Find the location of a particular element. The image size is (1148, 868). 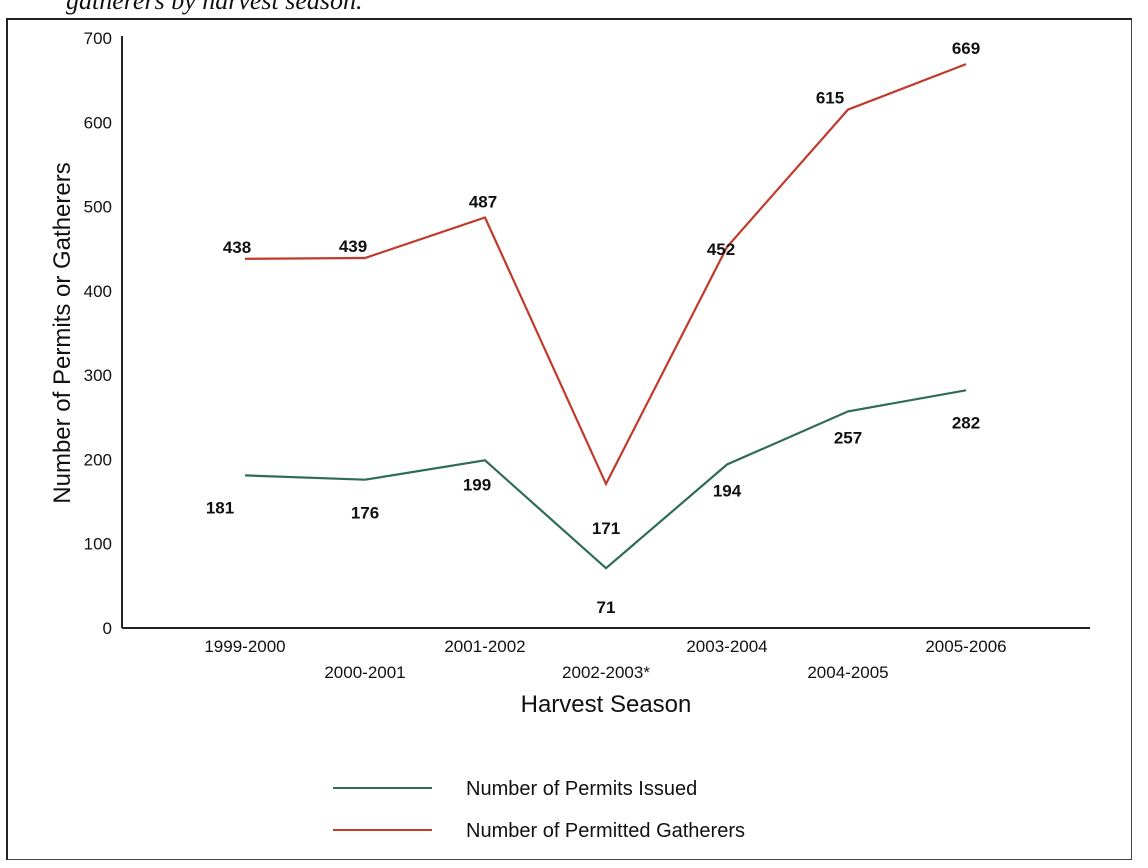

y-tick-label: 0 is located at coordinates (107, 628).